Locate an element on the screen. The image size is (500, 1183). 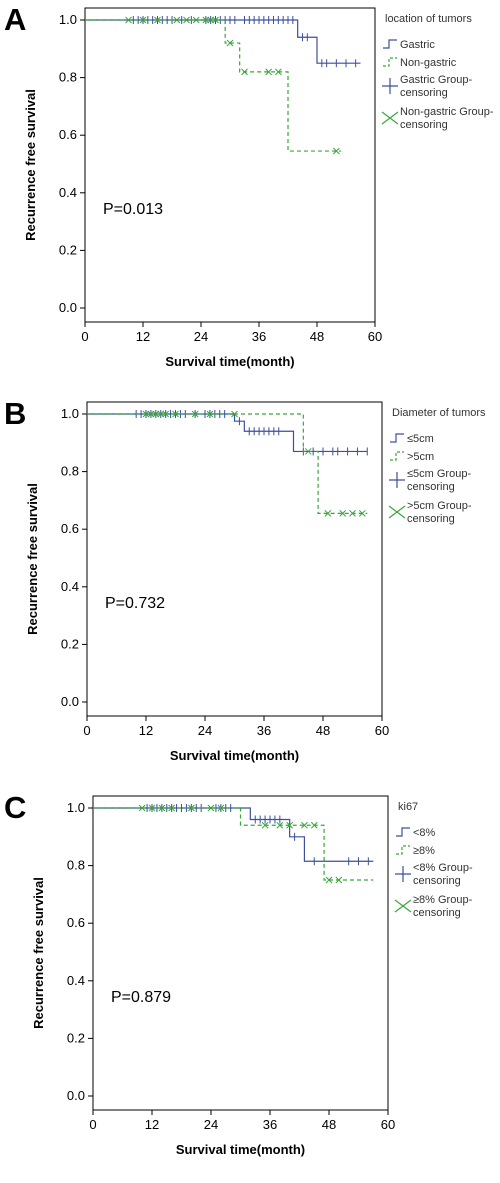
legend-label: <8% is located at coordinates (424, 833).